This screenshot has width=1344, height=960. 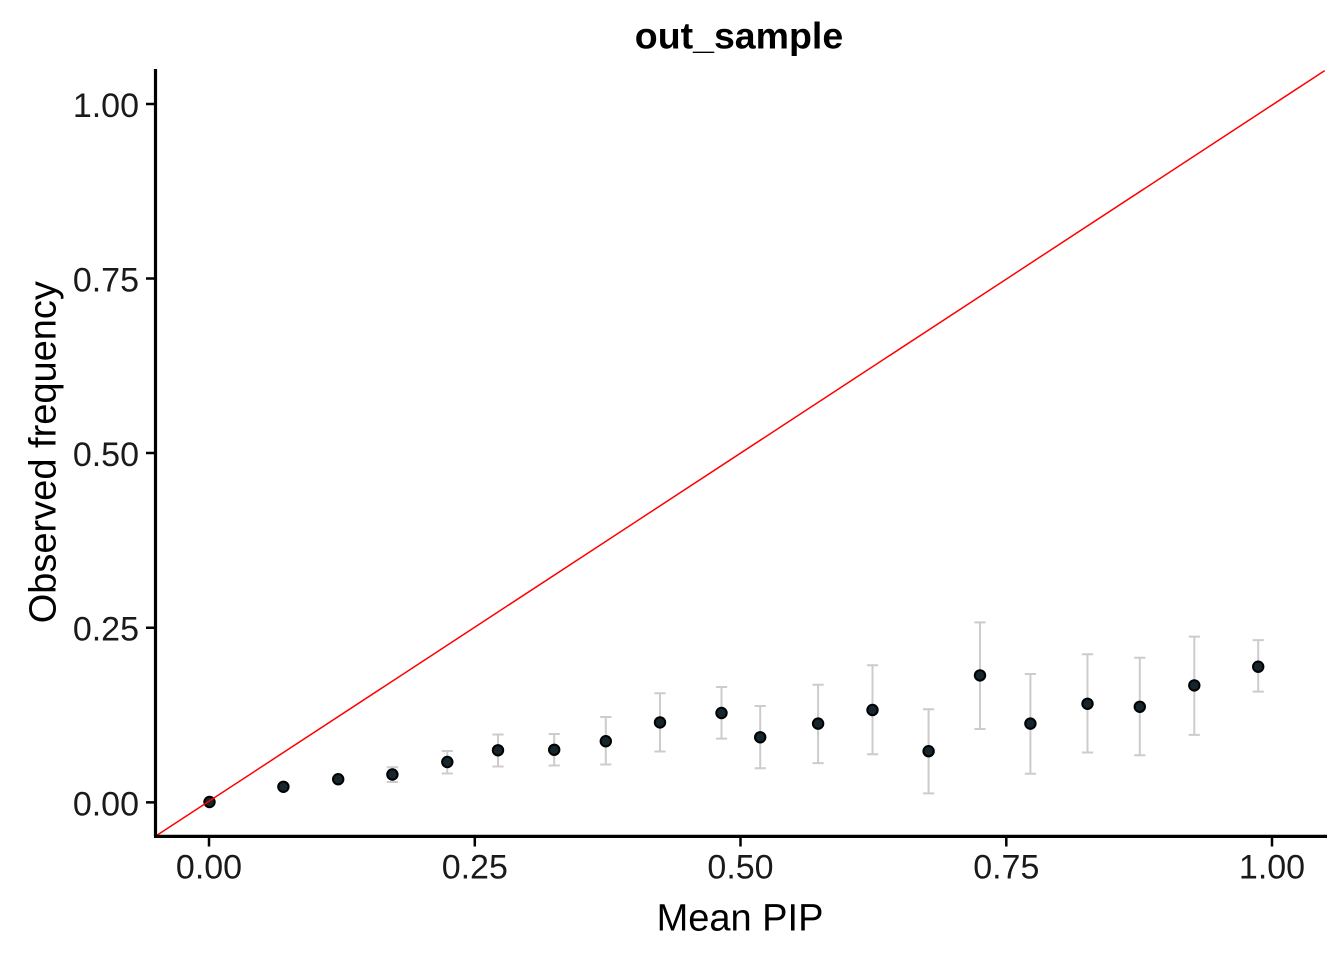 What do you see at coordinates (44, 452) in the screenshot?
I see `svg-text: Observed frequency` at bounding box center [44, 452].